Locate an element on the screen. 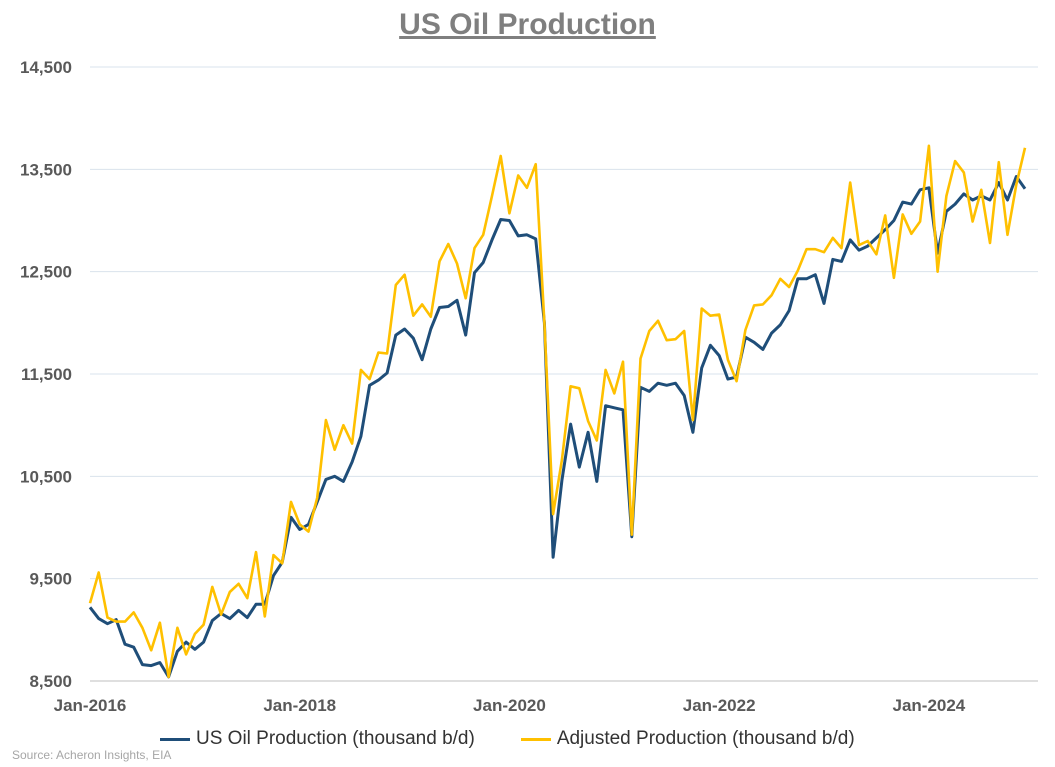 The width and height of the screenshot is (1055, 767). x-tick-label: Jan-2020 is located at coordinates (509, 705).